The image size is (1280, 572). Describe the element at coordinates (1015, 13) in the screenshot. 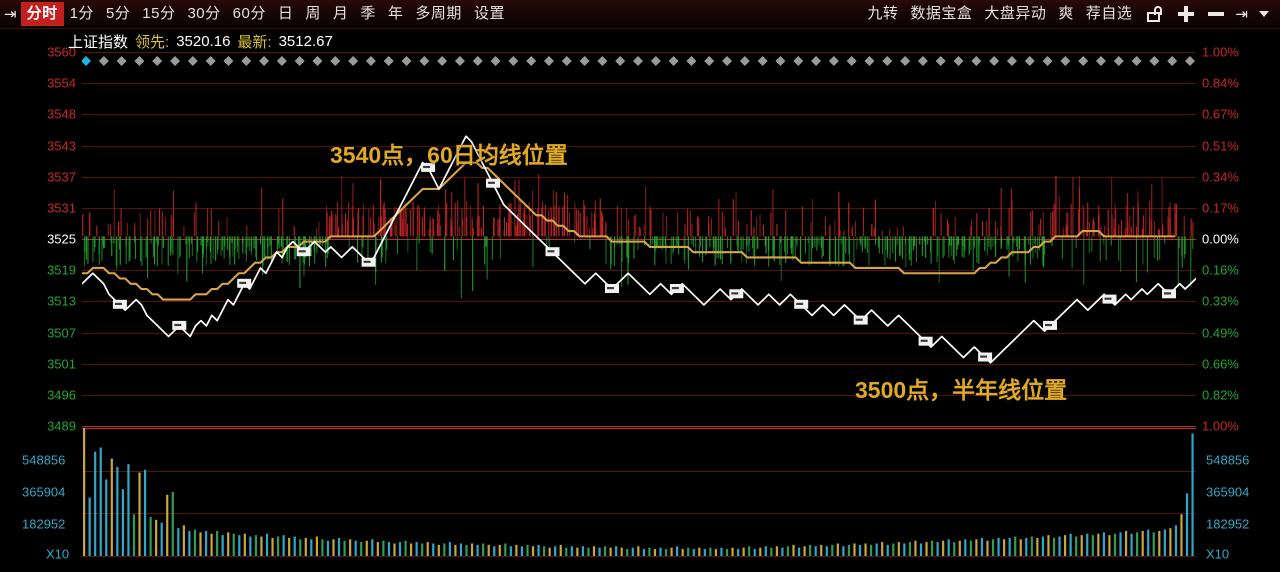

I see `menu-market-moves: 大盘异动` at that location.